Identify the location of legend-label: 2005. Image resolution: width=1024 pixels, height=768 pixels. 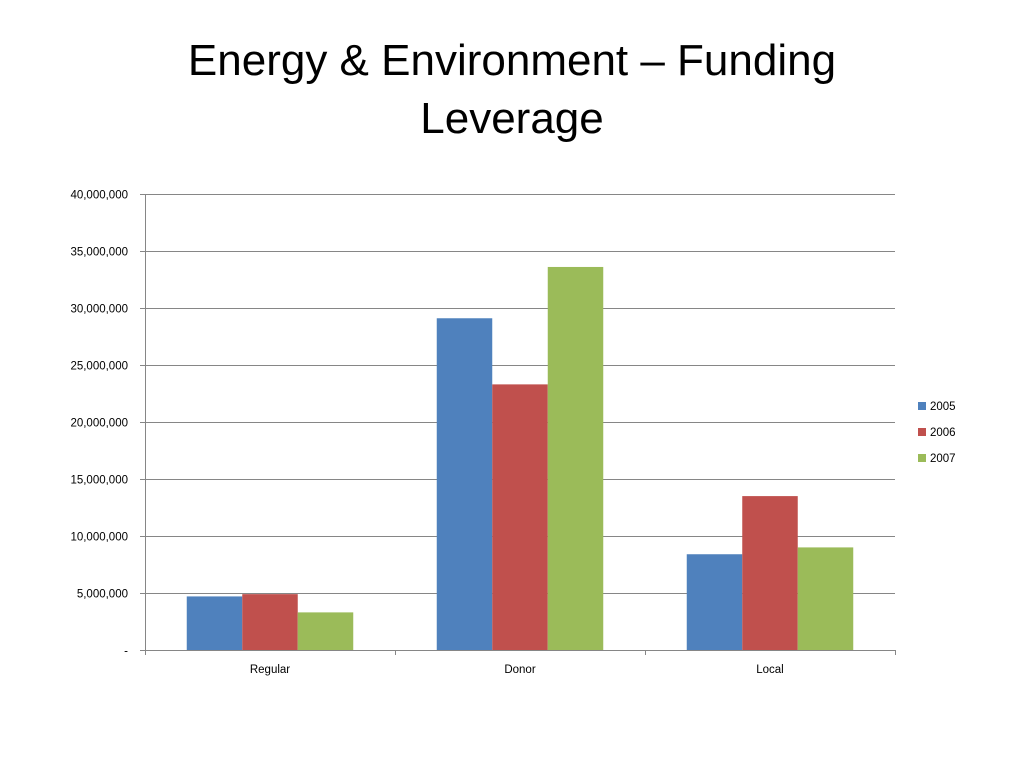
(943, 407).